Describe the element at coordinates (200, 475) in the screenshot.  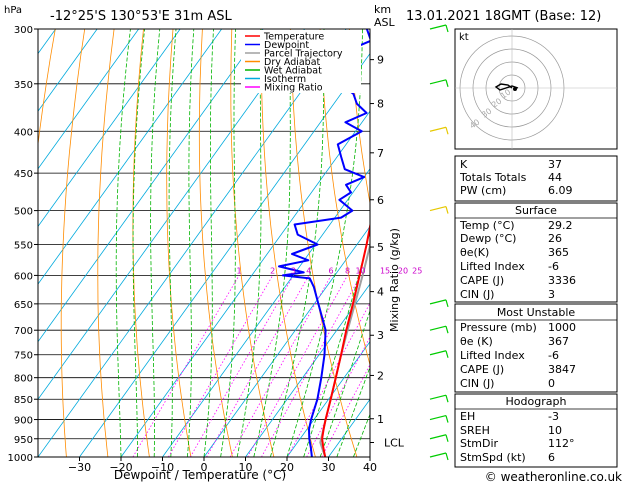
I see `x-axis-title: Dewpoint / Temperature (°C)` at that location.